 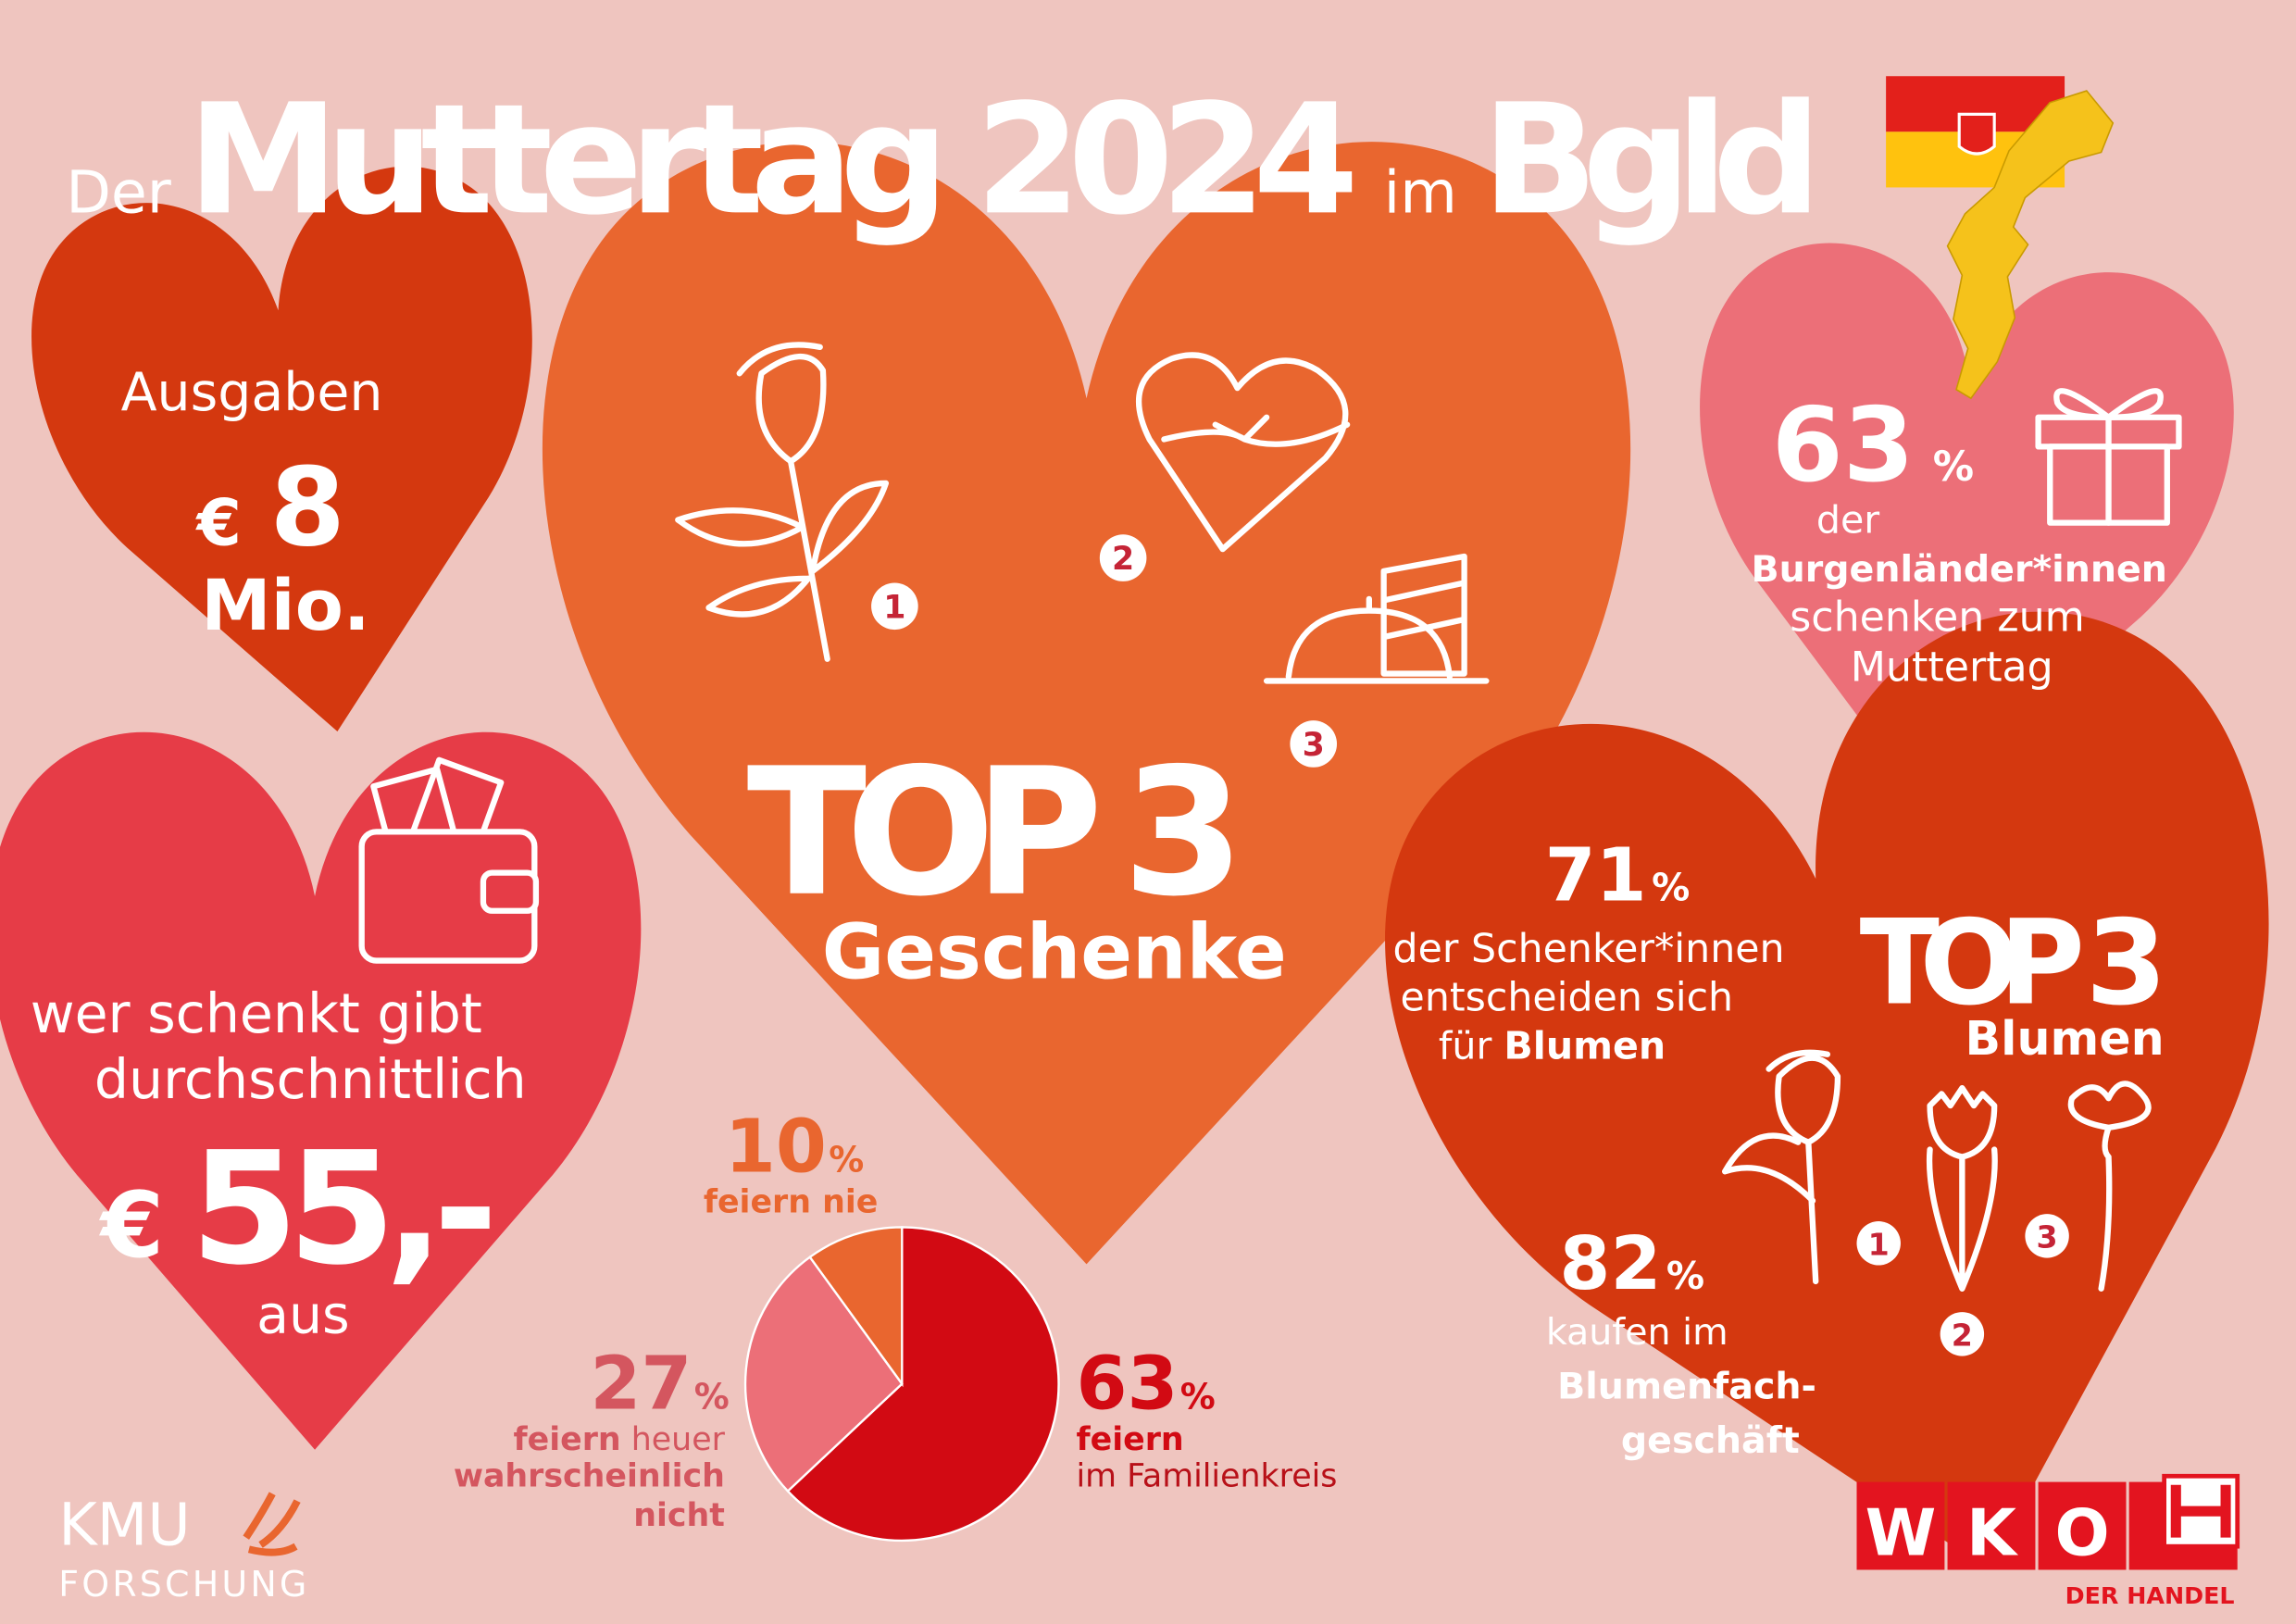 I want to click on gift-share-line1: der, so click(x=1847, y=520).